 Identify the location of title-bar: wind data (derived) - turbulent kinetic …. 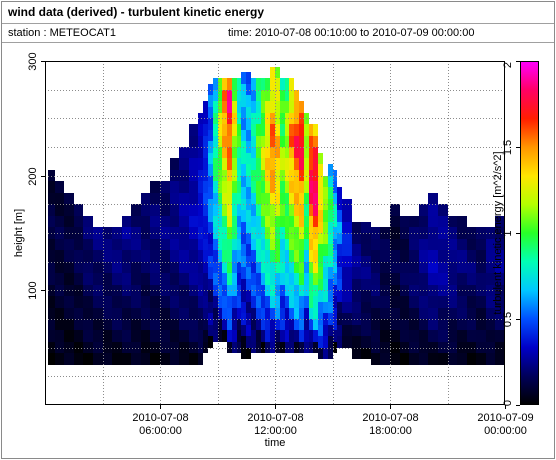
(278, 13).